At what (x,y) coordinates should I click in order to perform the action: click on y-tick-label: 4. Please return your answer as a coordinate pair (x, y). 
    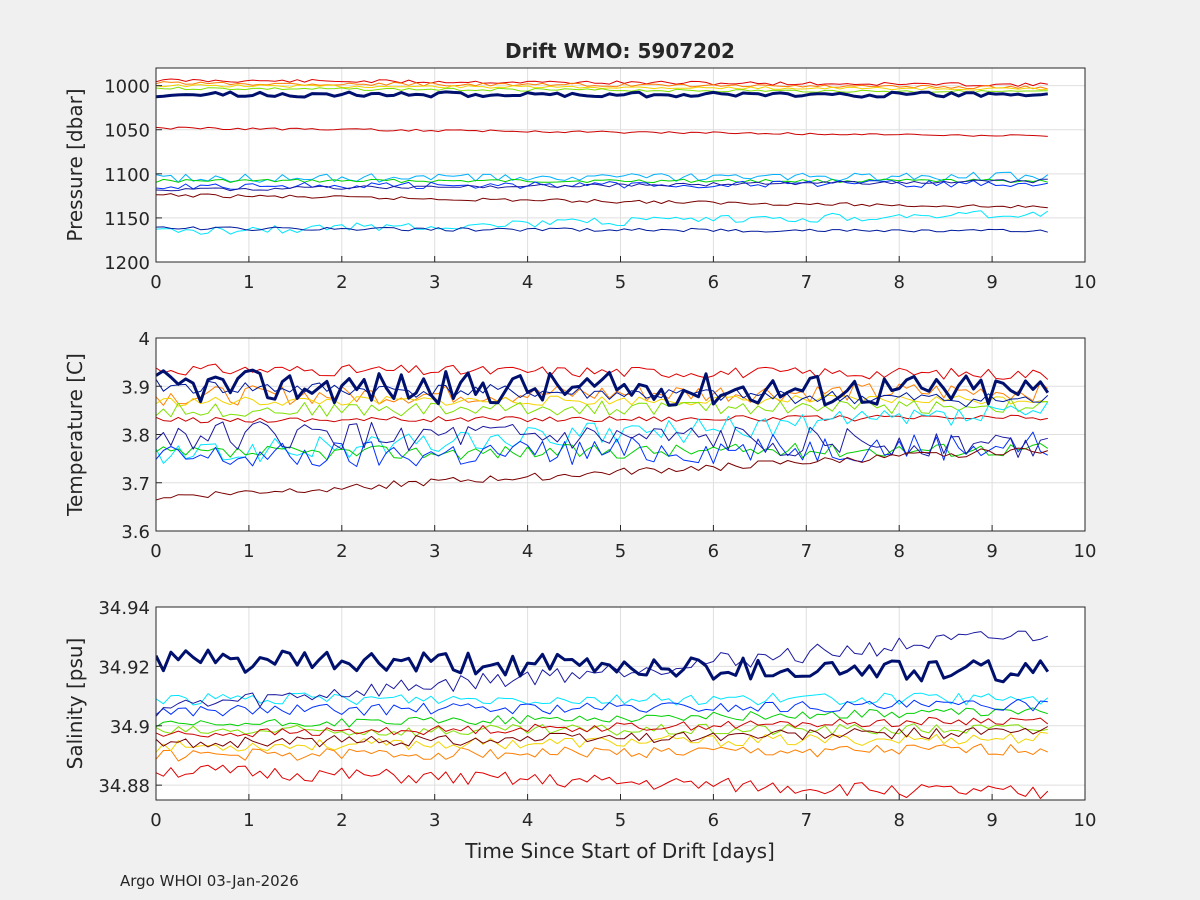
    Looking at the image, I should click on (144, 339).